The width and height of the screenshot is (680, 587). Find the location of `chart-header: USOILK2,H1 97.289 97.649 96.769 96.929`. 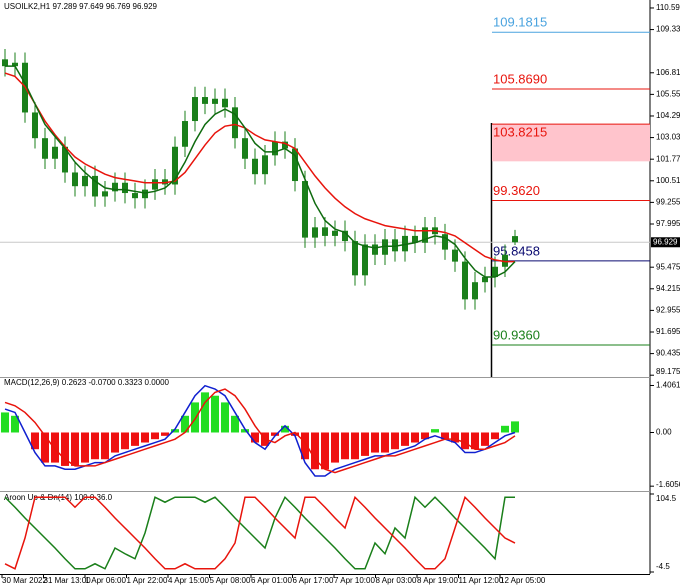

chart-header: USOILK2,H1 97.289 97.649 96.769 96.929 is located at coordinates (81, 6).